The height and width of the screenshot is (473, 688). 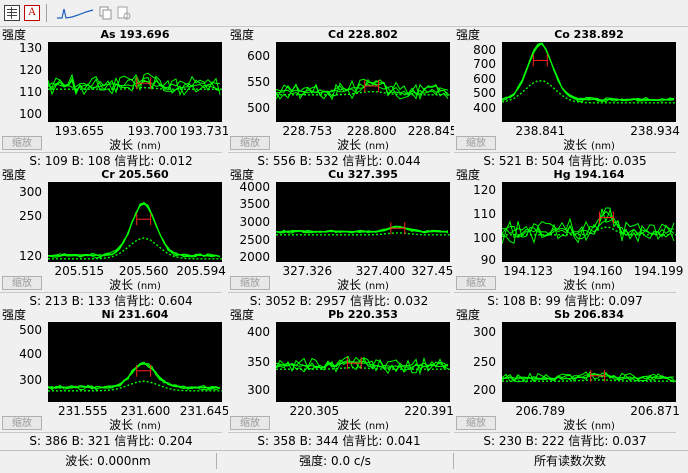 What do you see at coordinates (589, 34) in the screenshot?
I see `element-line-title: Co 238.892` at bounding box center [589, 34].